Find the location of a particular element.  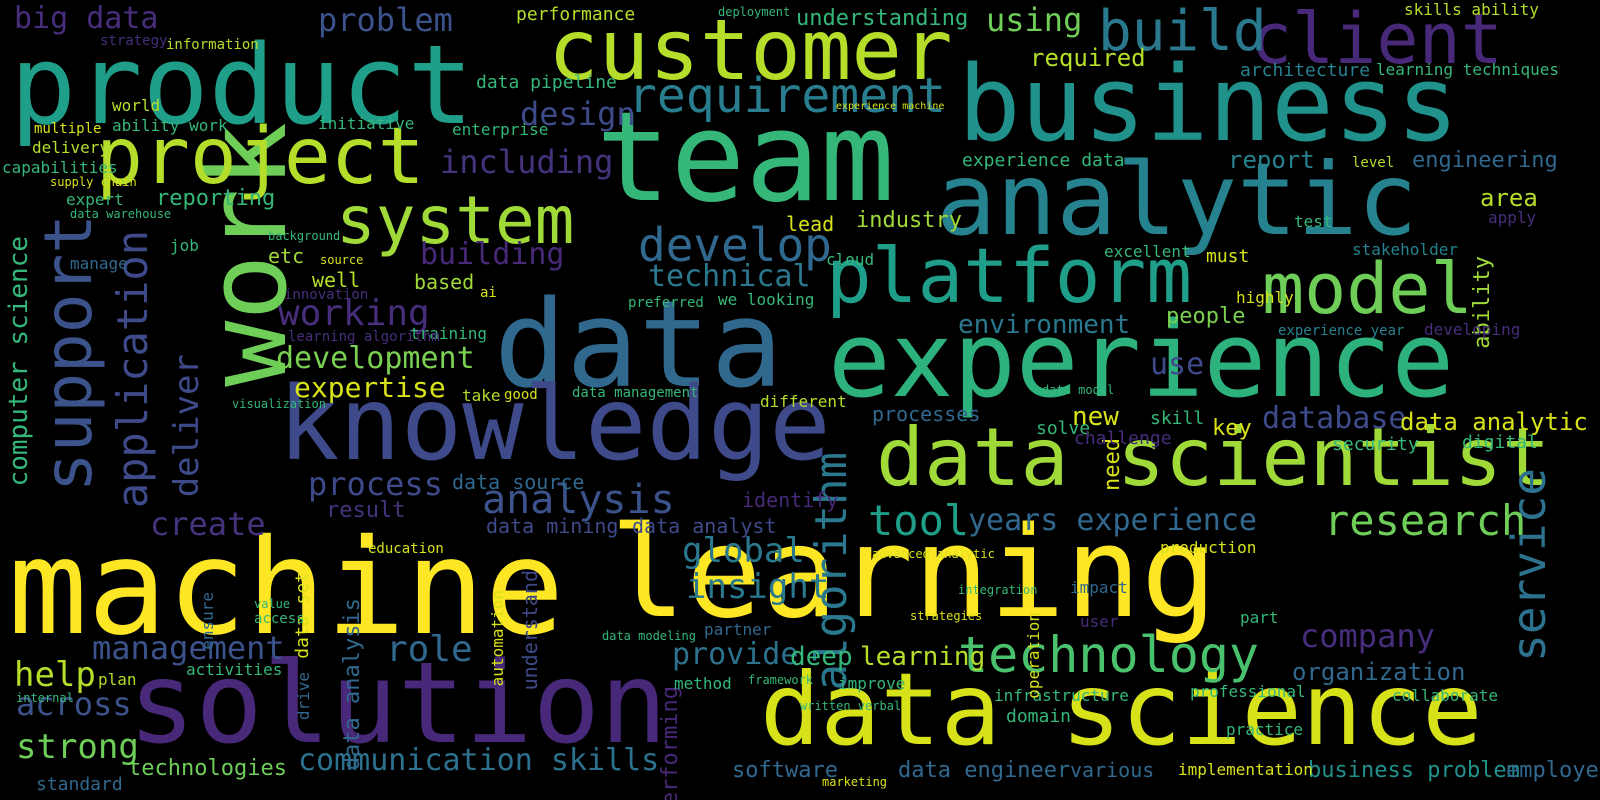

word-visualization: visualization is located at coordinates (279, 404).